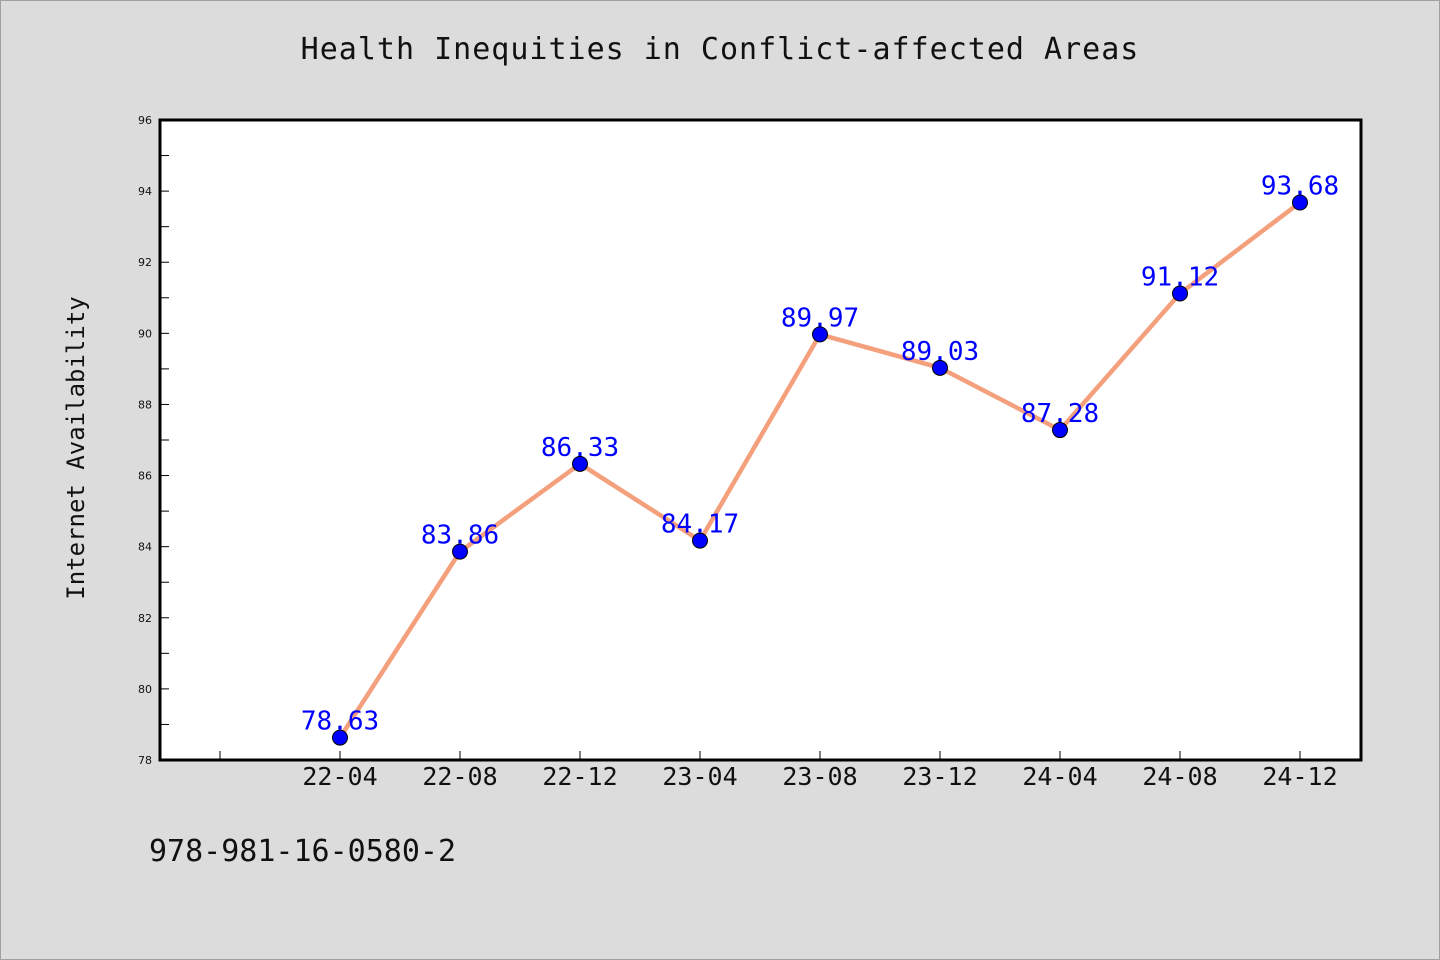 The height and width of the screenshot is (960, 1440). Describe the element at coordinates (145, 760) in the screenshot. I see `y-tick-label: 78` at that location.